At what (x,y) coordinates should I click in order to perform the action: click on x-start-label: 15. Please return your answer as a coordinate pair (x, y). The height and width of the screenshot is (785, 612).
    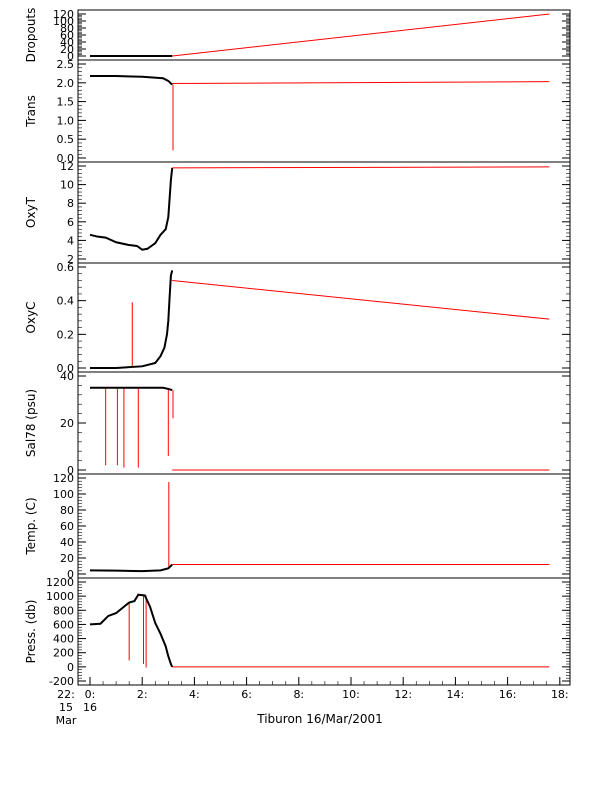
    Looking at the image, I should click on (66, 707).